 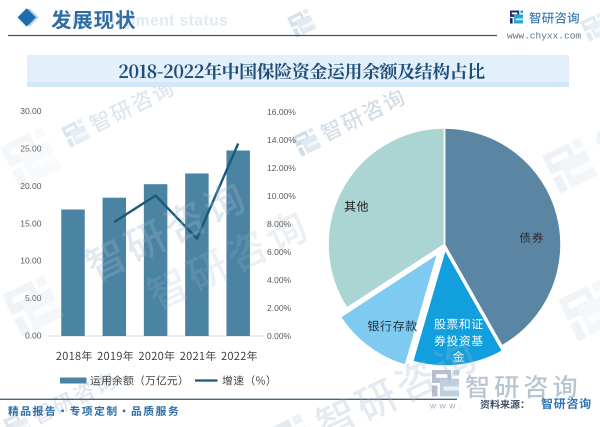 What do you see at coordinates (31, 261) in the screenshot?
I see `svg-text: 10.00` at bounding box center [31, 261].